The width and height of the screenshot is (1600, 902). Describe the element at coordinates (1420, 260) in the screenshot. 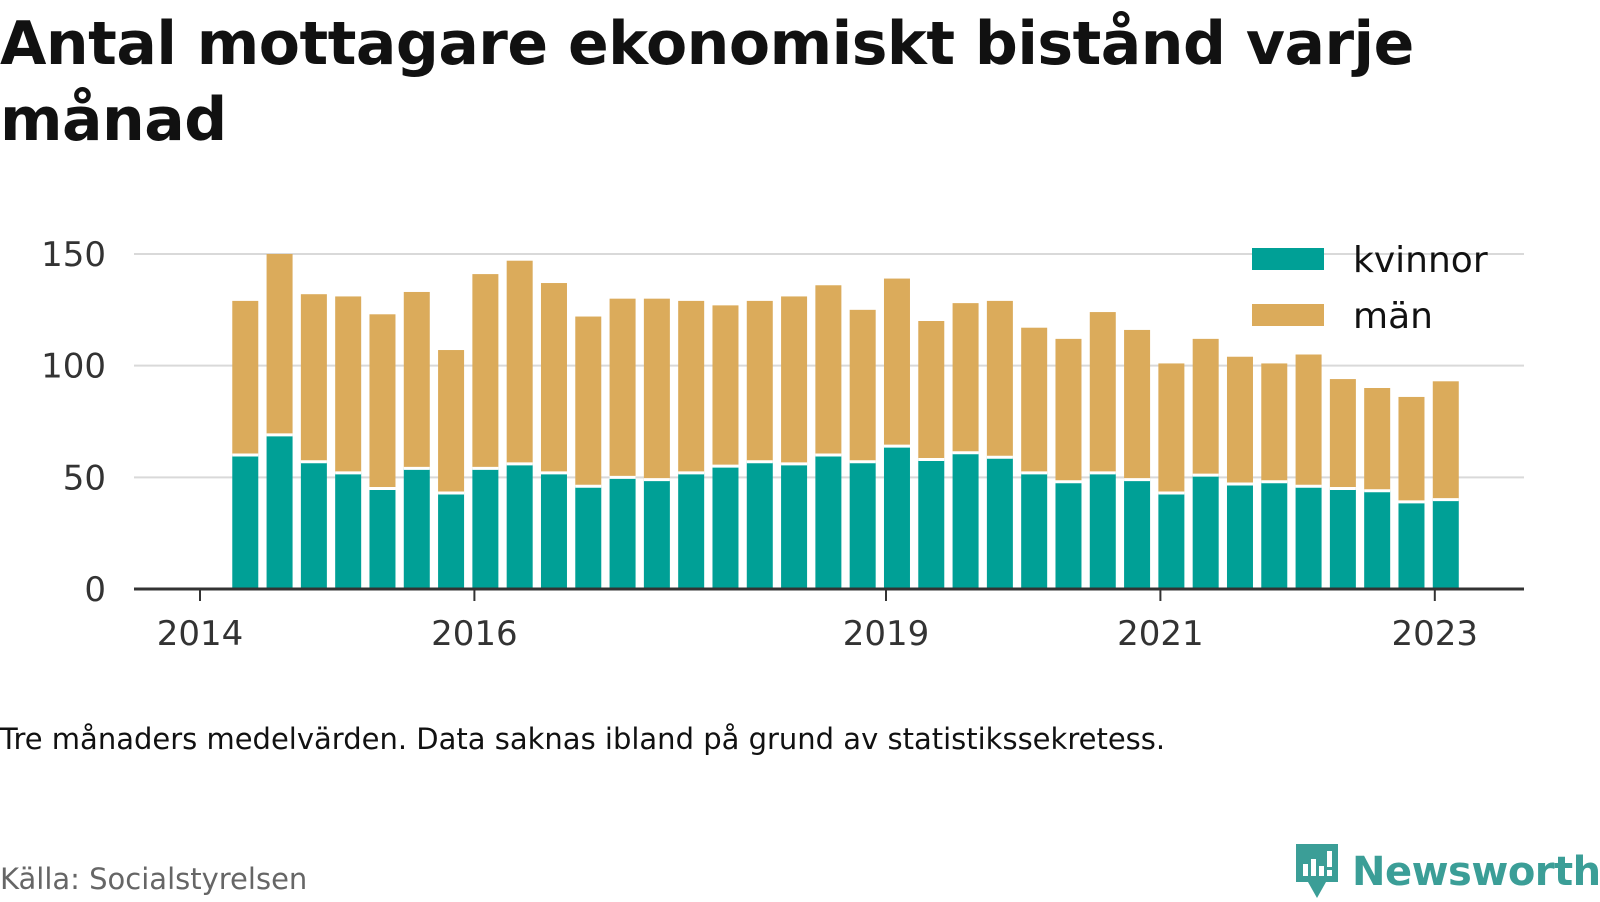

I see `legend-label: kvinnor` at that location.